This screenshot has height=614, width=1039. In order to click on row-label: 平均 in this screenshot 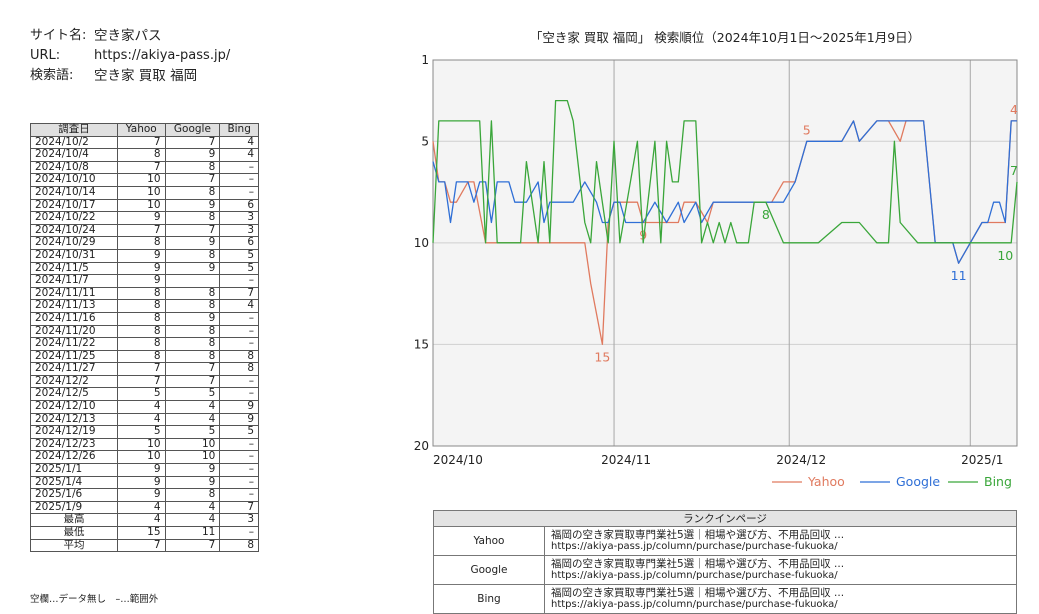, I will do `click(74, 545)`.